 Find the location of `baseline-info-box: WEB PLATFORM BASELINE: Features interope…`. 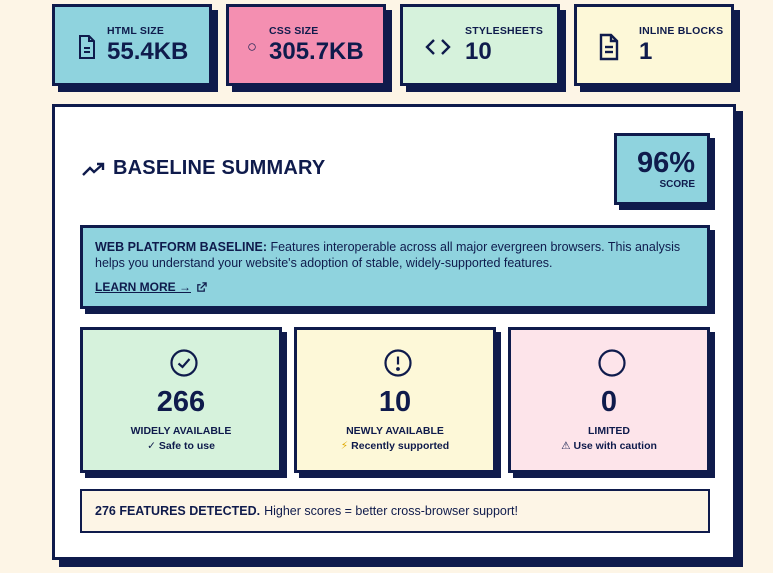

baseline-info-box: WEB PLATFORM BASELINE: Features interope… is located at coordinates (395, 267).